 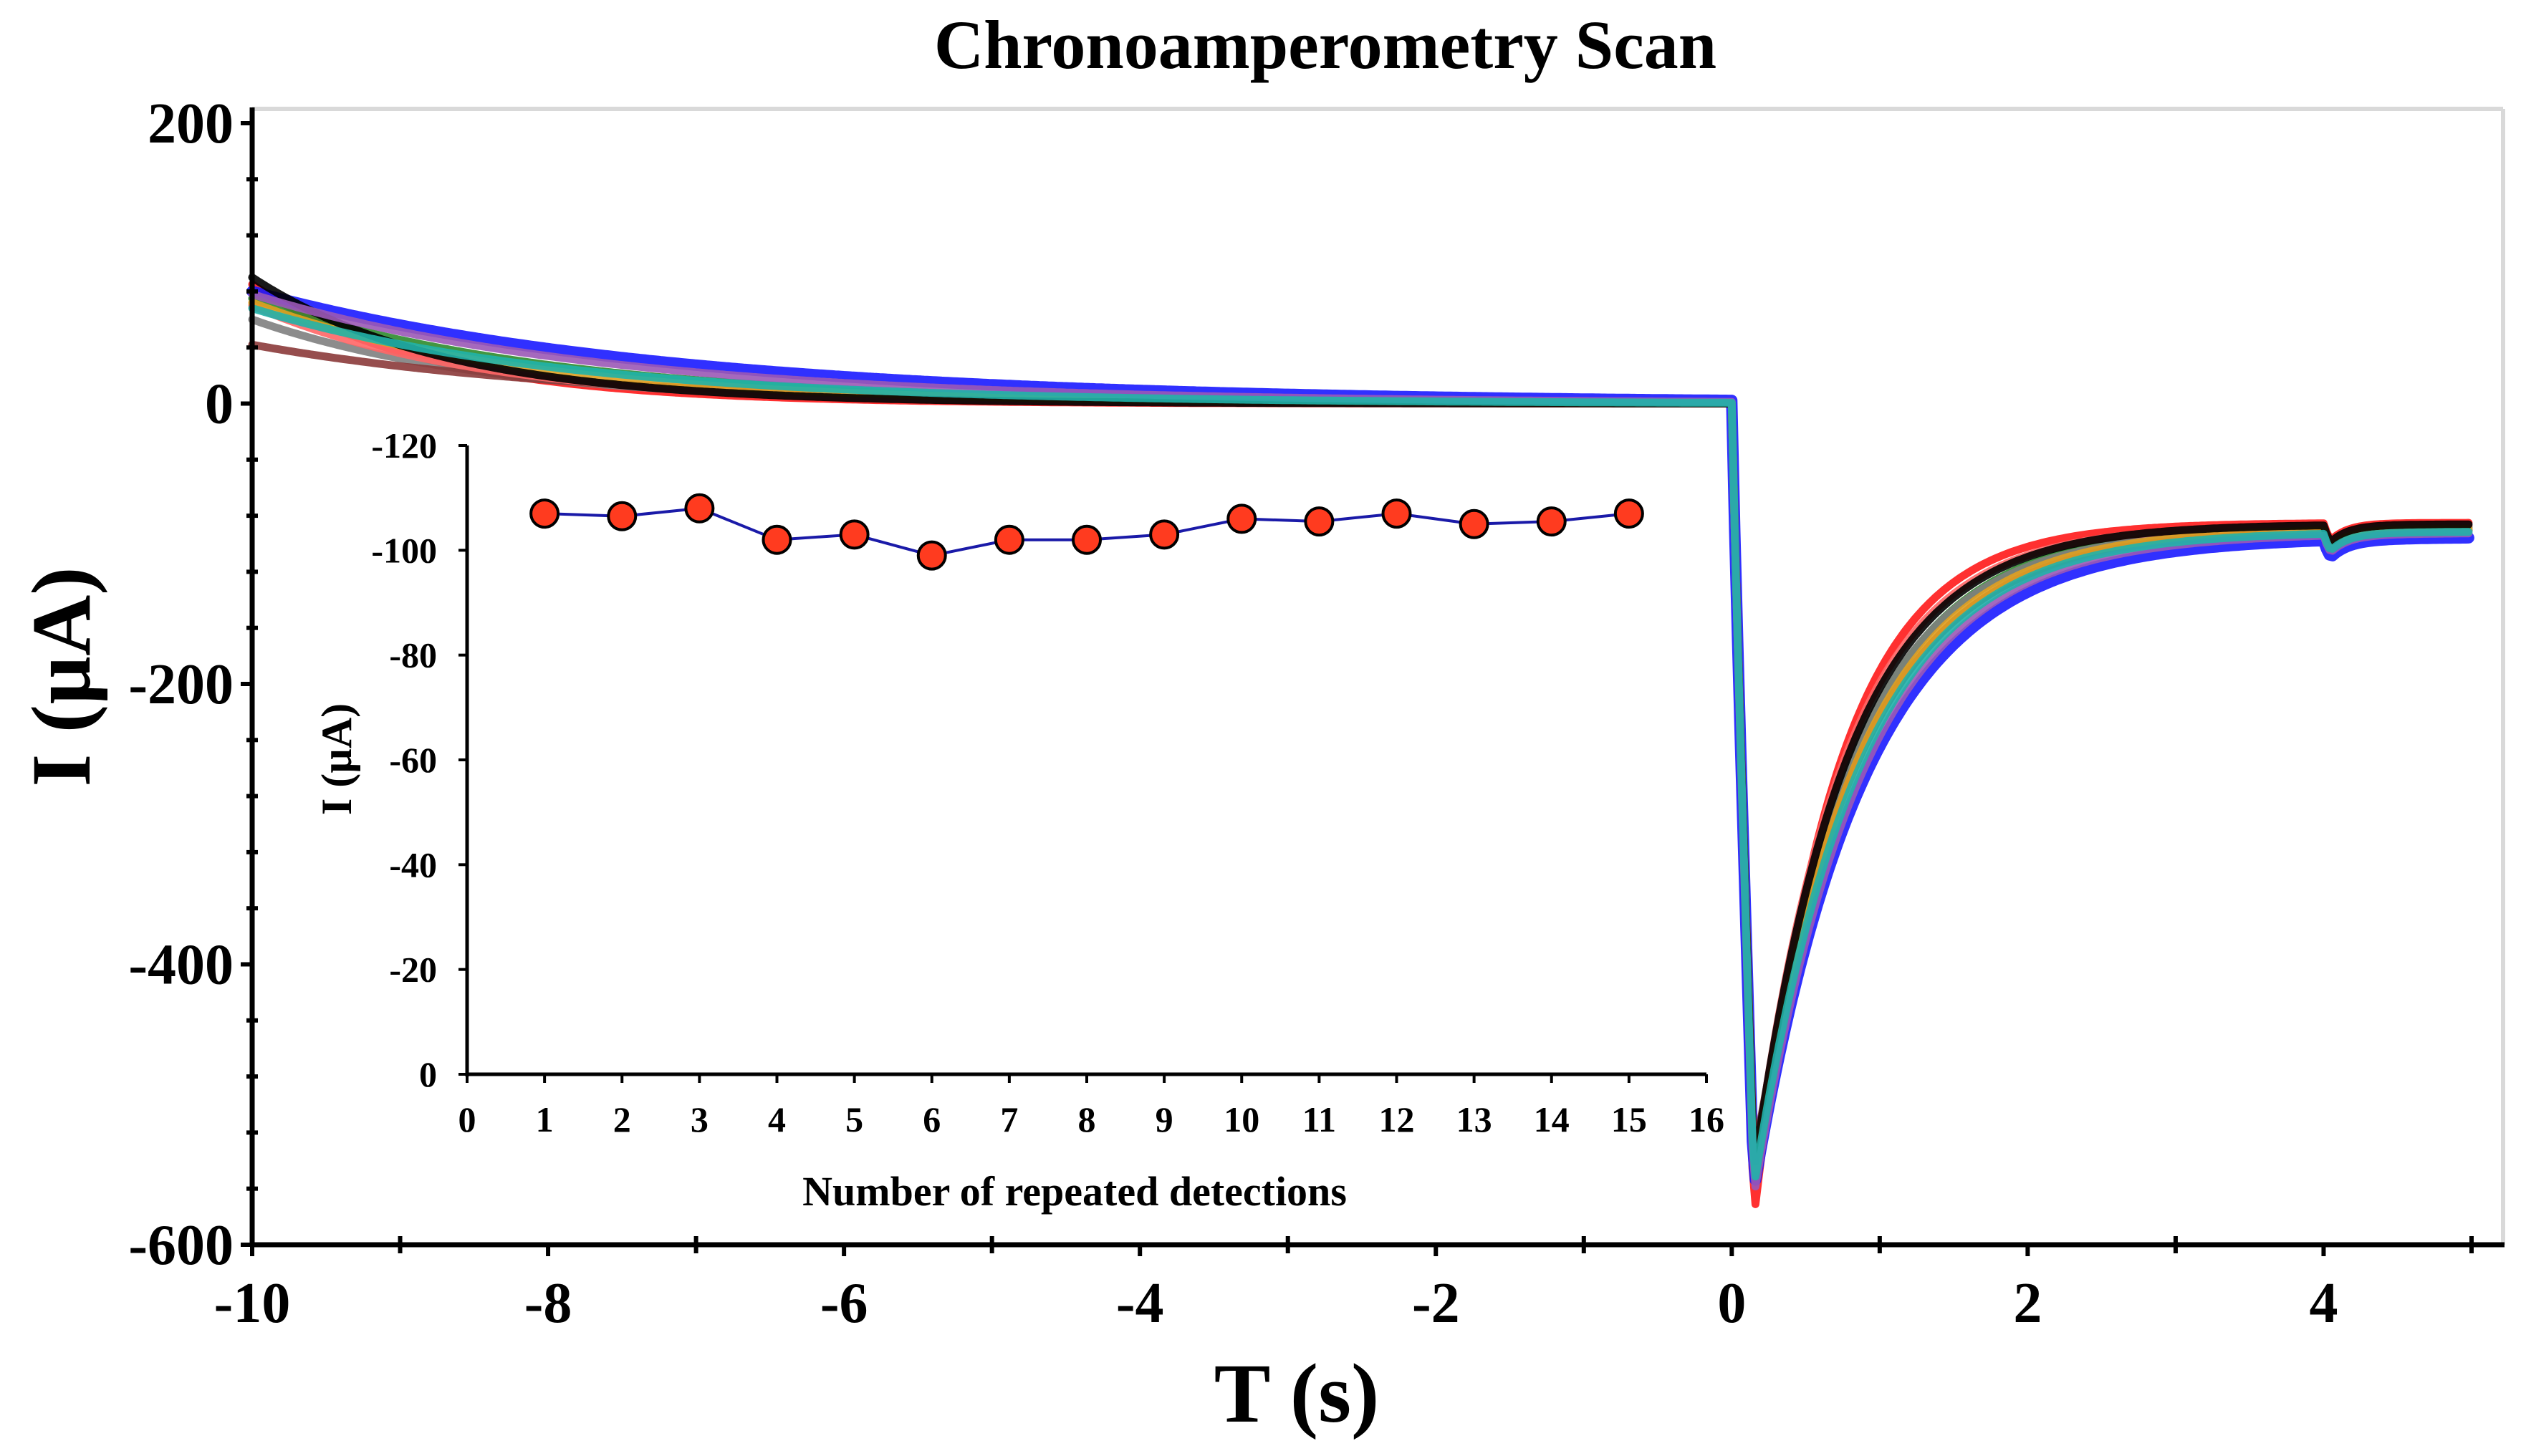 What do you see at coordinates (1319, 1119) in the screenshot?
I see `inset-x-tick-label: 11` at bounding box center [1319, 1119].